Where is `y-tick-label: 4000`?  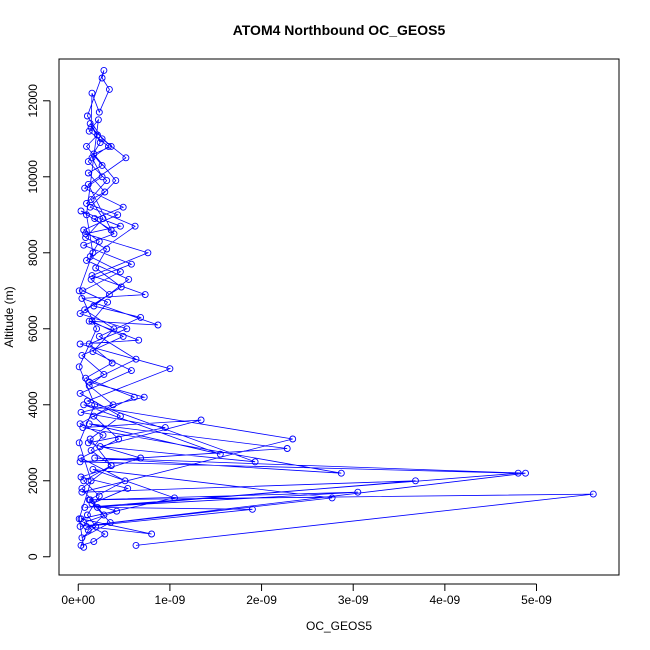 y-tick-label: 4000 is located at coordinates (33, 404).